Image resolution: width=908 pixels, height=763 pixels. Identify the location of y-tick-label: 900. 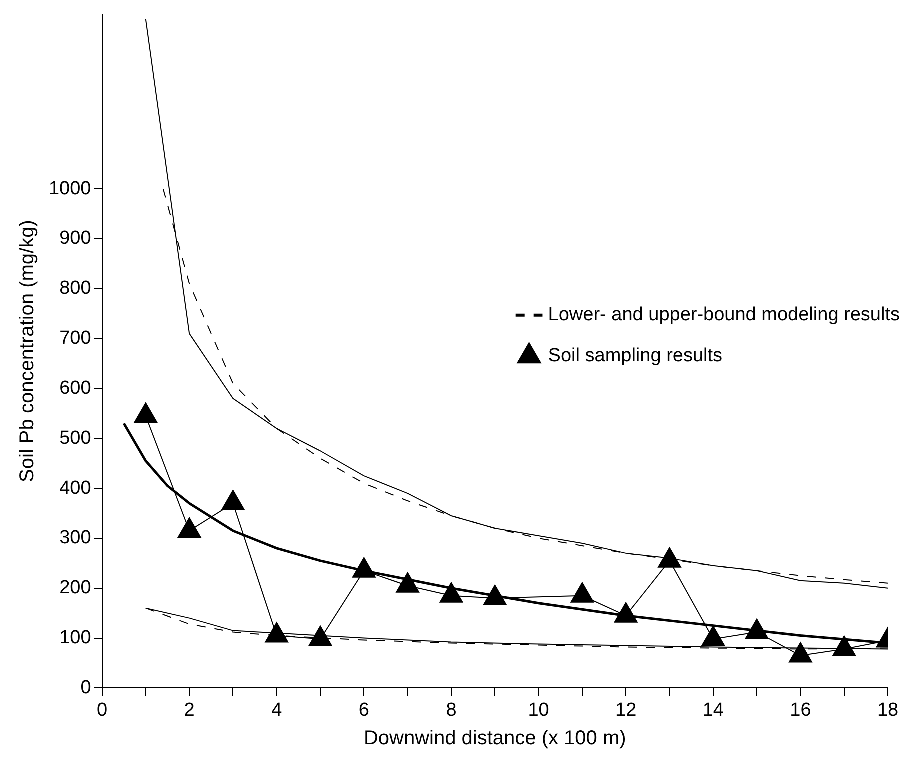
(76, 239).